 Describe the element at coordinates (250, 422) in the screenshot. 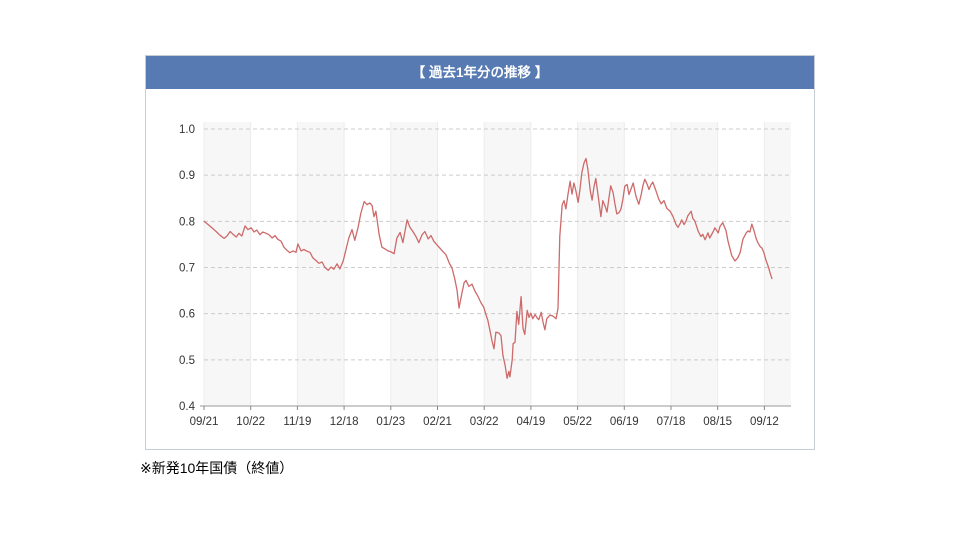

I see `x-tick-label: 10/22` at that location.